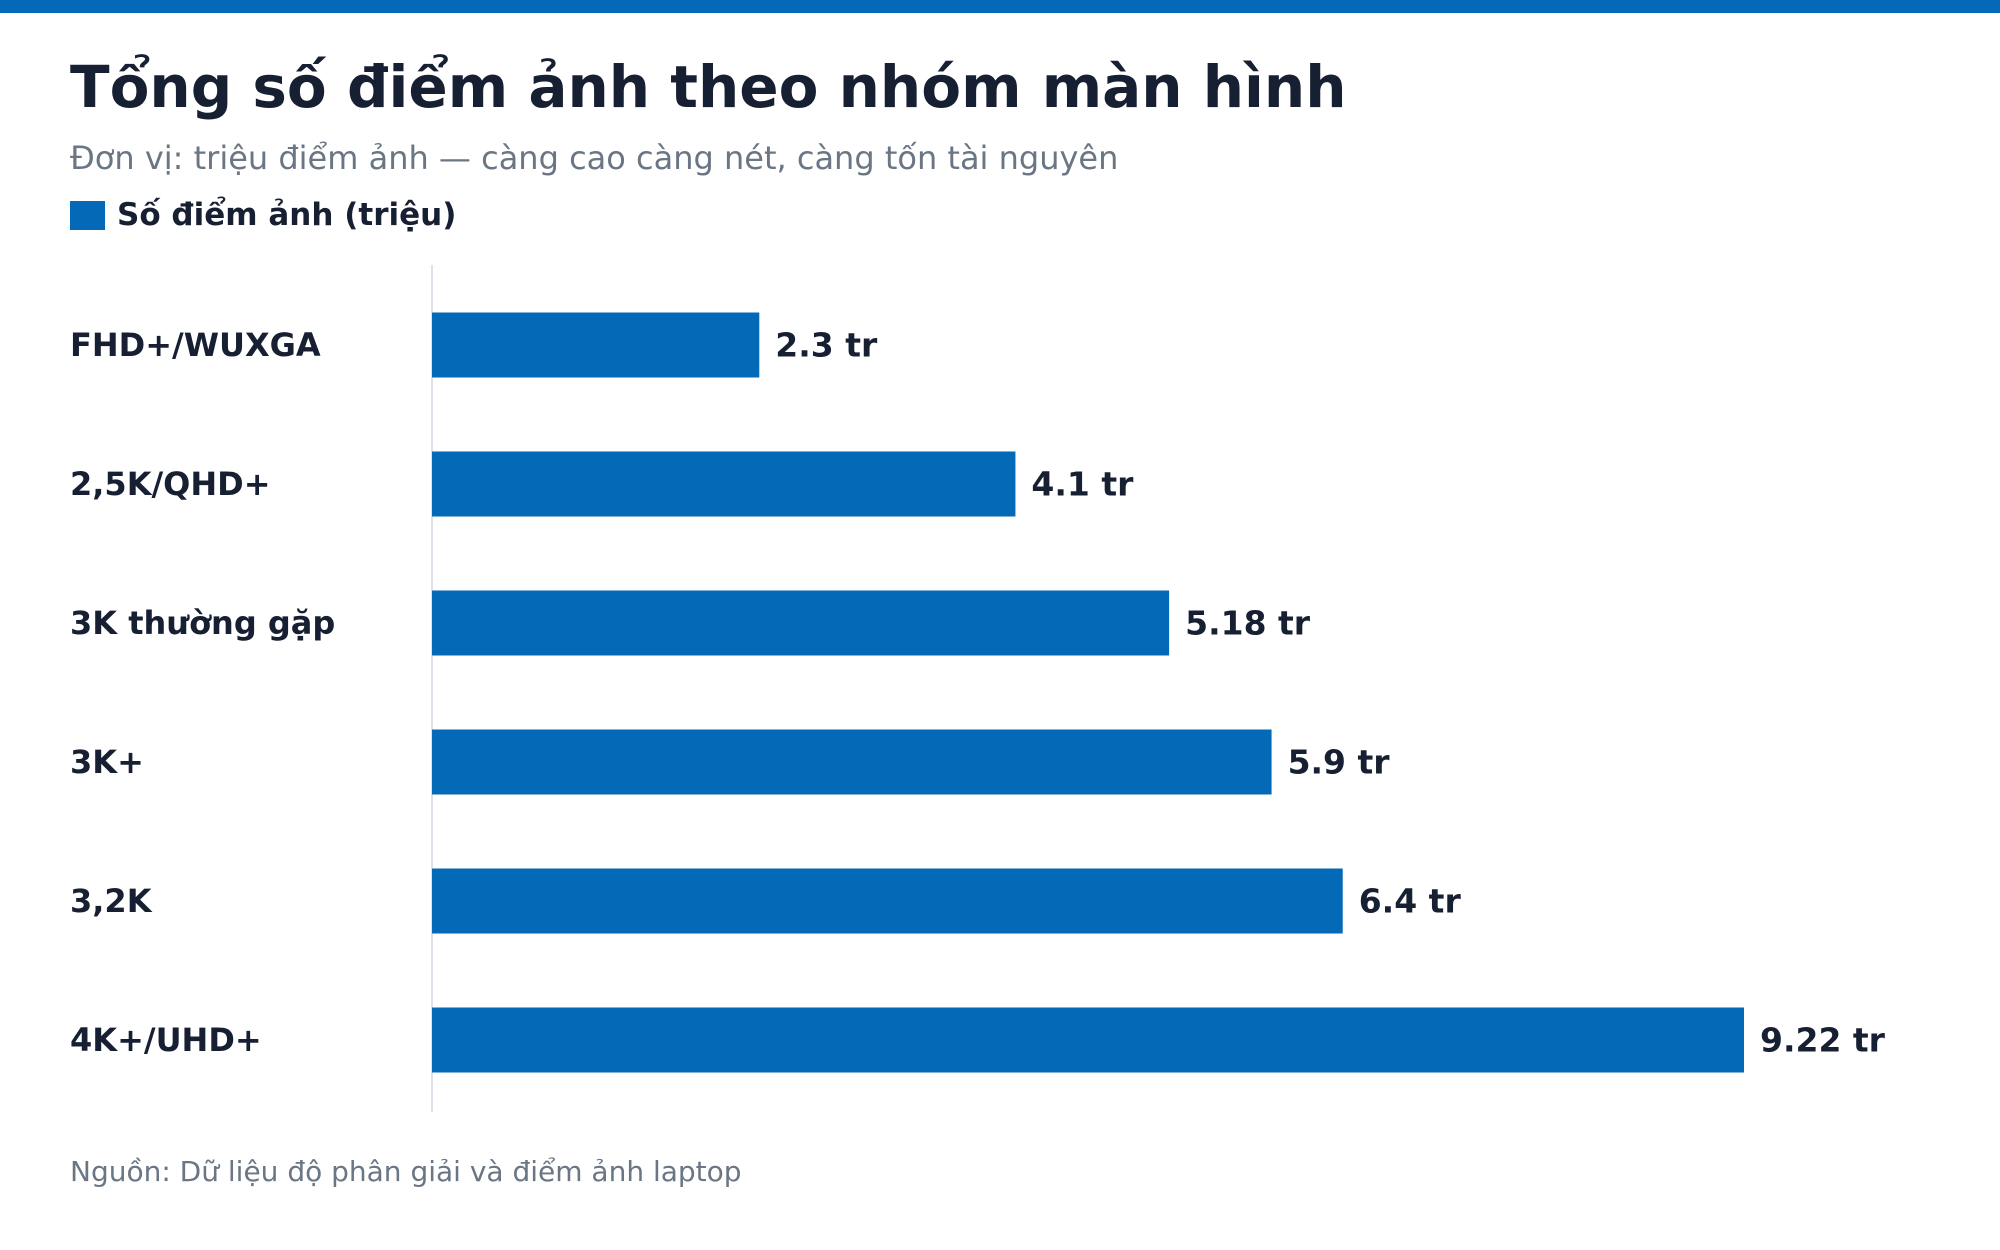 This screenshot has height=1250, width=2000. Describe the element at coordinates (1000, 6) in the screenshot. I see `top-accent-bar` at that location.